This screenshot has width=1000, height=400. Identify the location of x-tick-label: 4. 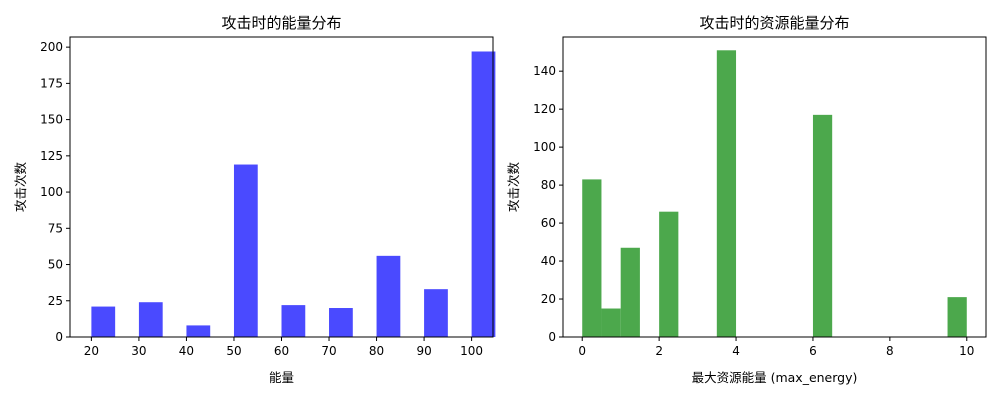
(736, 351).